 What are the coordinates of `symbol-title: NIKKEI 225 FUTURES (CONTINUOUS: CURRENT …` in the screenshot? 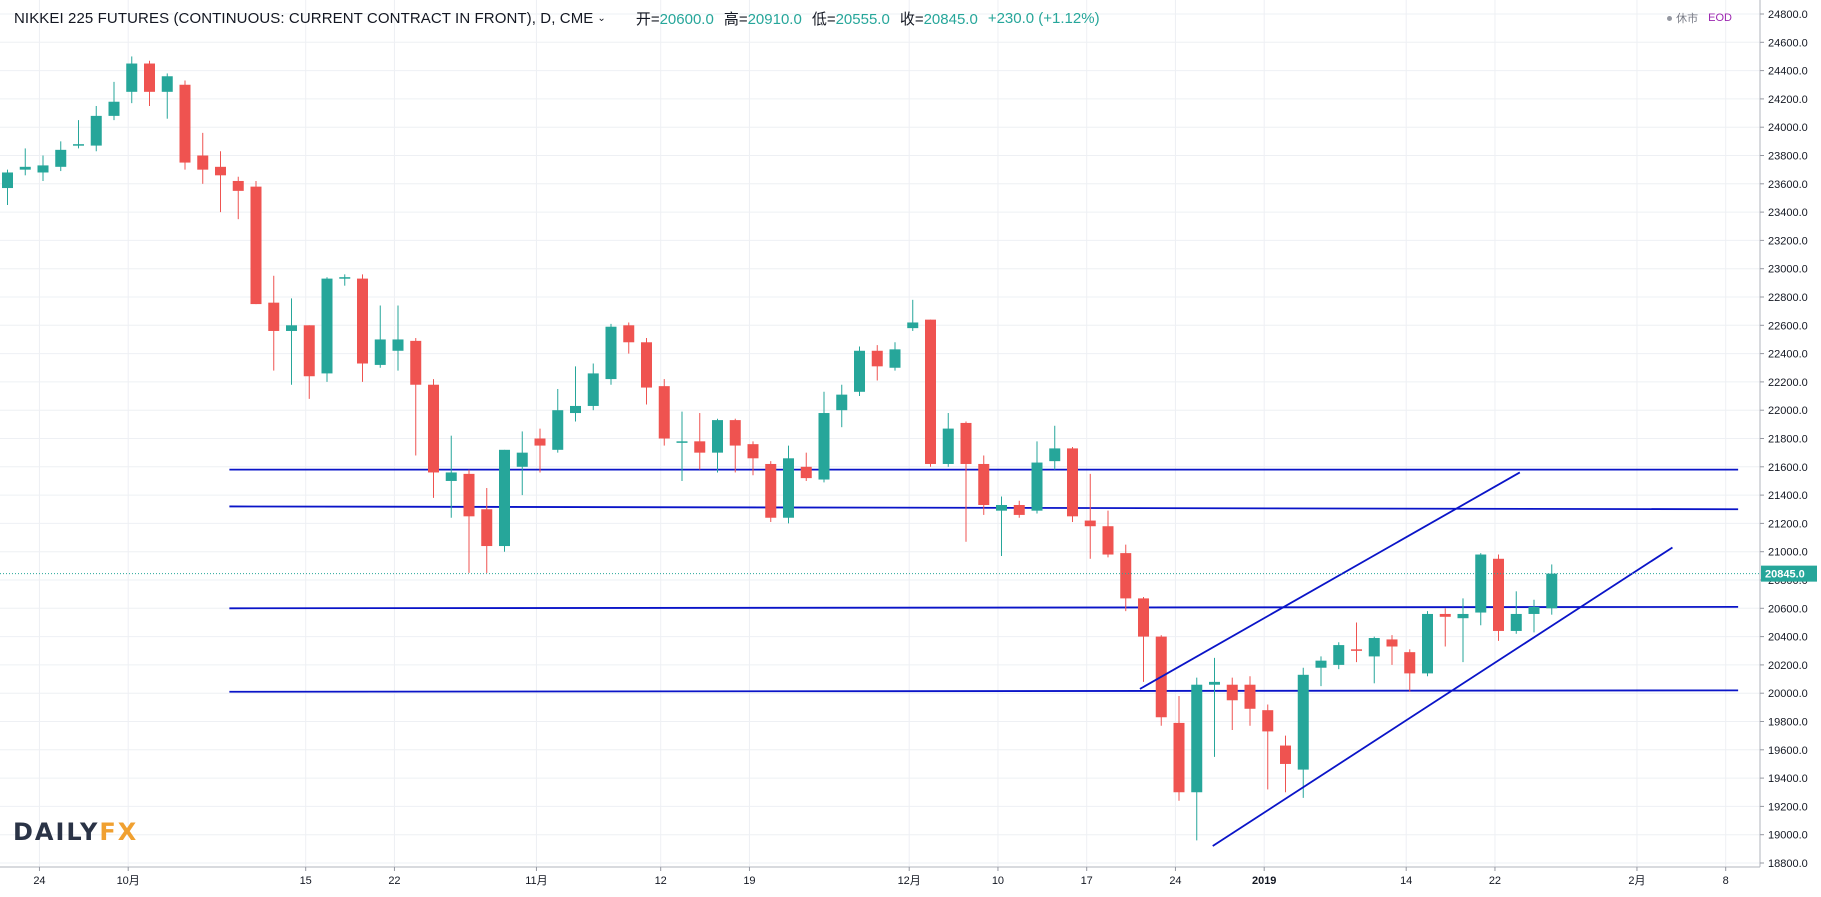 It's located at (304, 18).